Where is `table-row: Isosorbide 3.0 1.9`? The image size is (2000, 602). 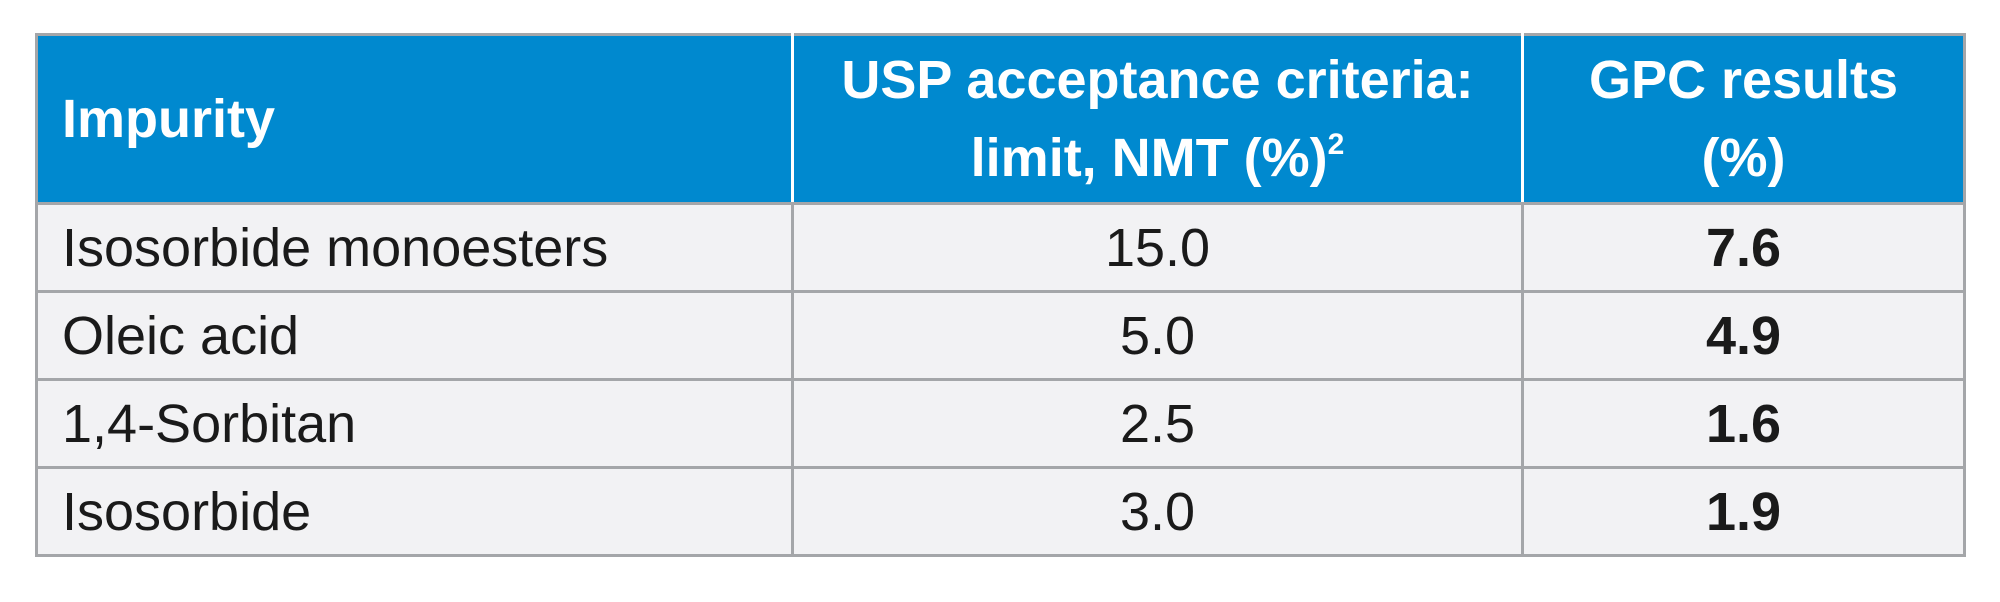 table-row: Isosorbide 3.0 1.9 is located at coordinates (1000, 511).